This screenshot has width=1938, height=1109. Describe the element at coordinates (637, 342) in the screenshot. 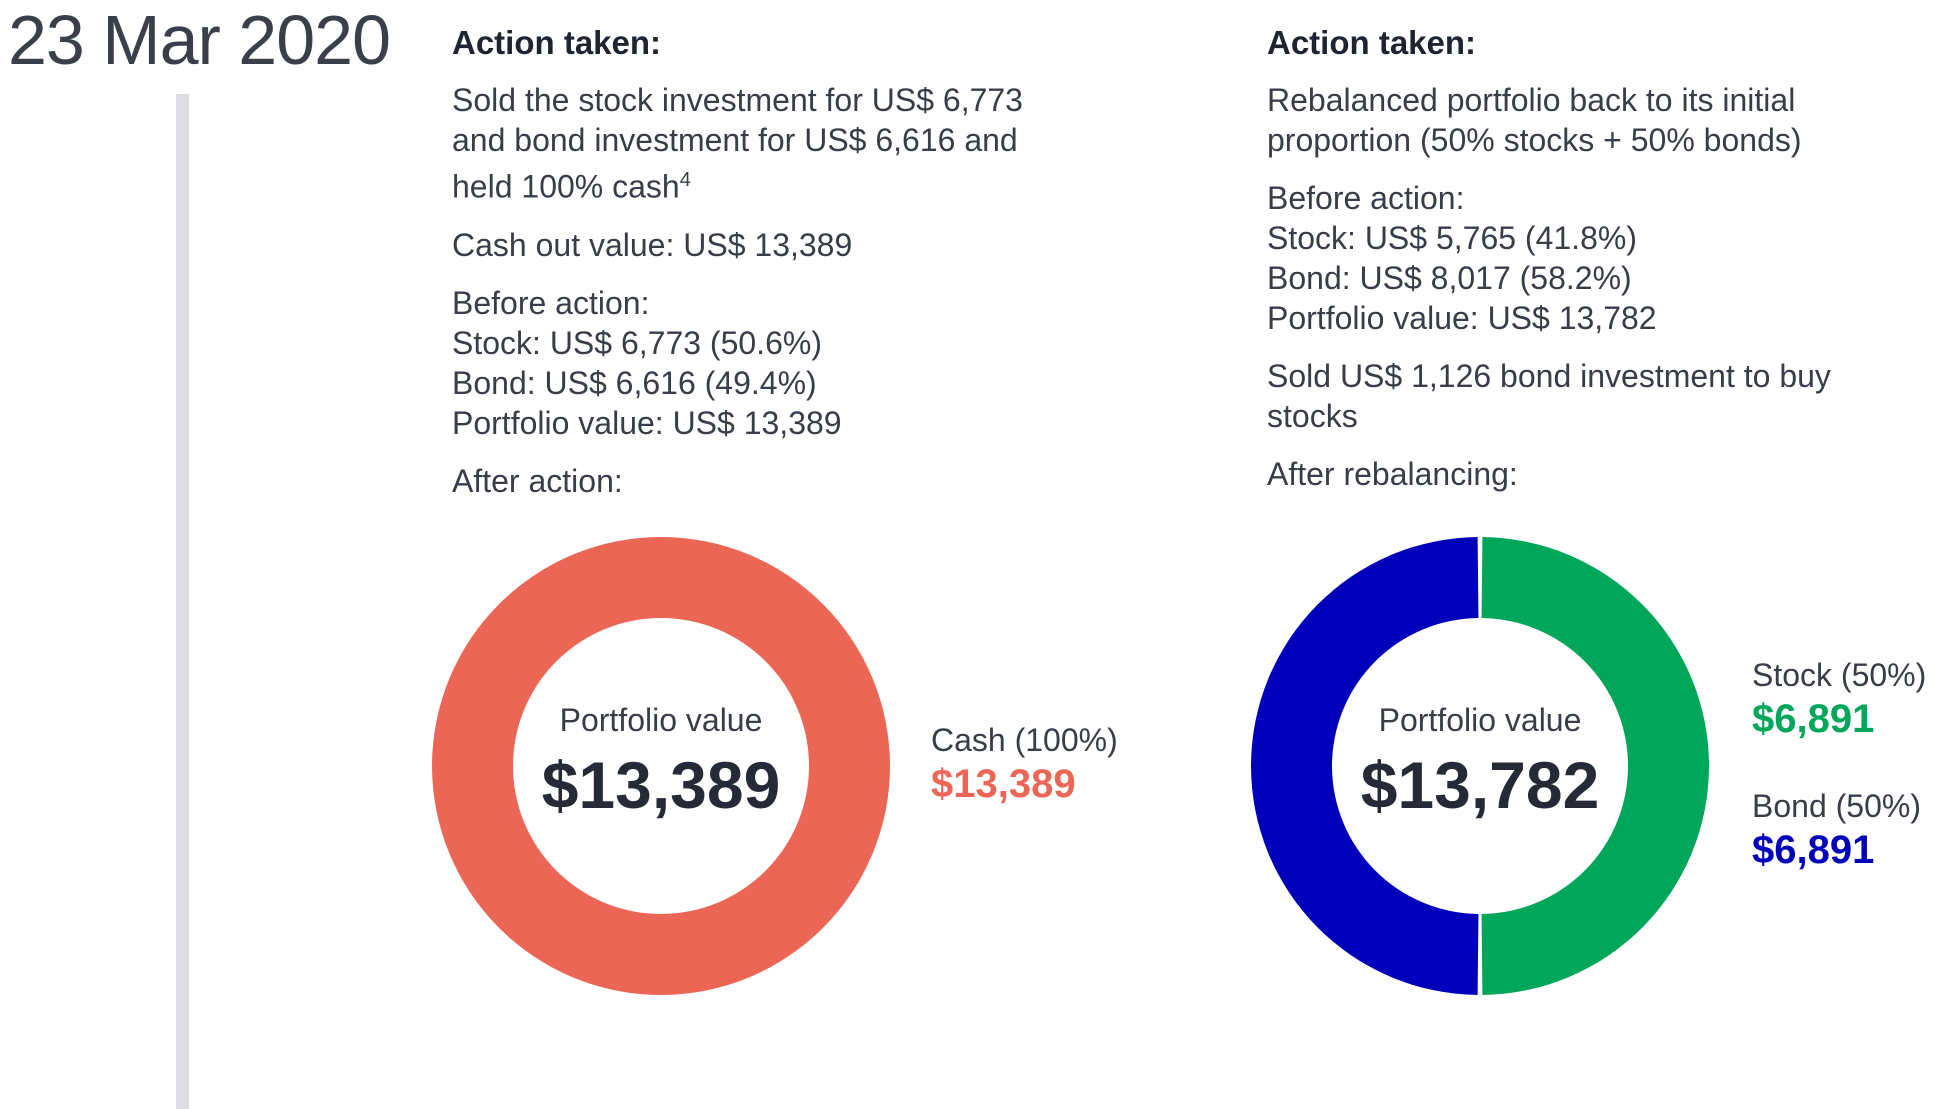

I see `left-before-line: Stock: US$ 6,773 (50.6%)` at that location.